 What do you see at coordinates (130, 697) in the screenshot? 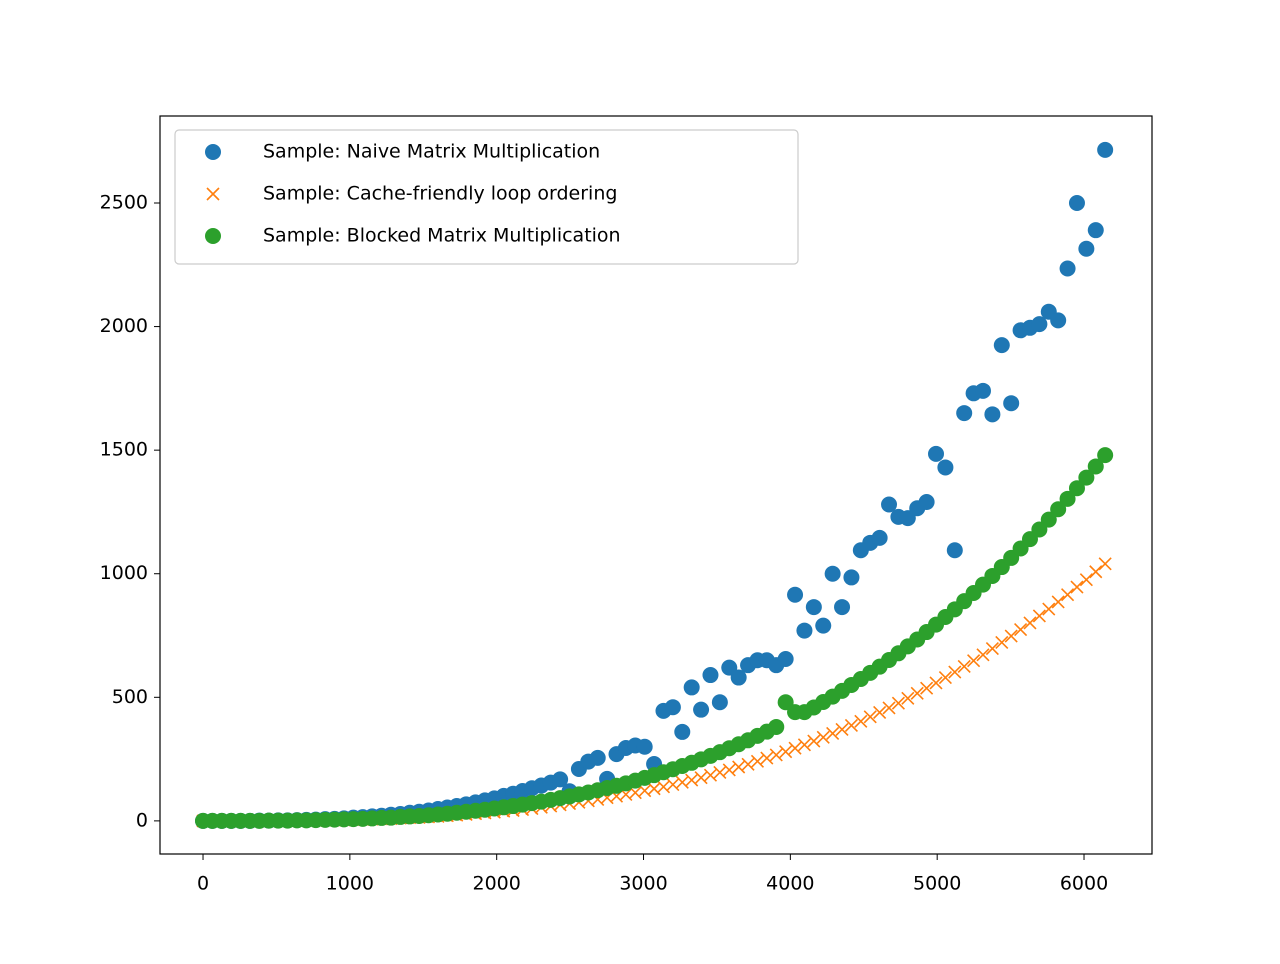
I see `y-tick-label: 500` at bounding box center [130, 697].